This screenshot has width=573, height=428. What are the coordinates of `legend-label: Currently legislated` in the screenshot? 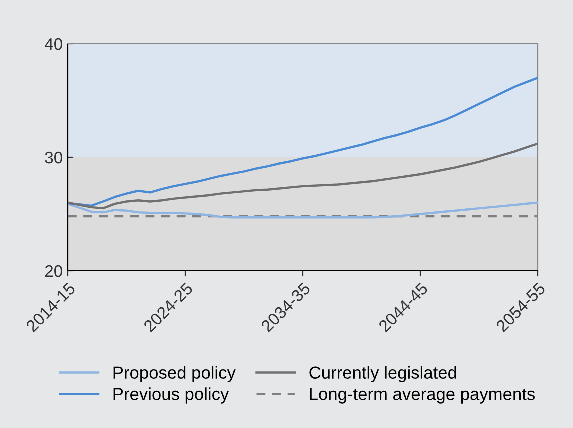 It's located at (383, 374).